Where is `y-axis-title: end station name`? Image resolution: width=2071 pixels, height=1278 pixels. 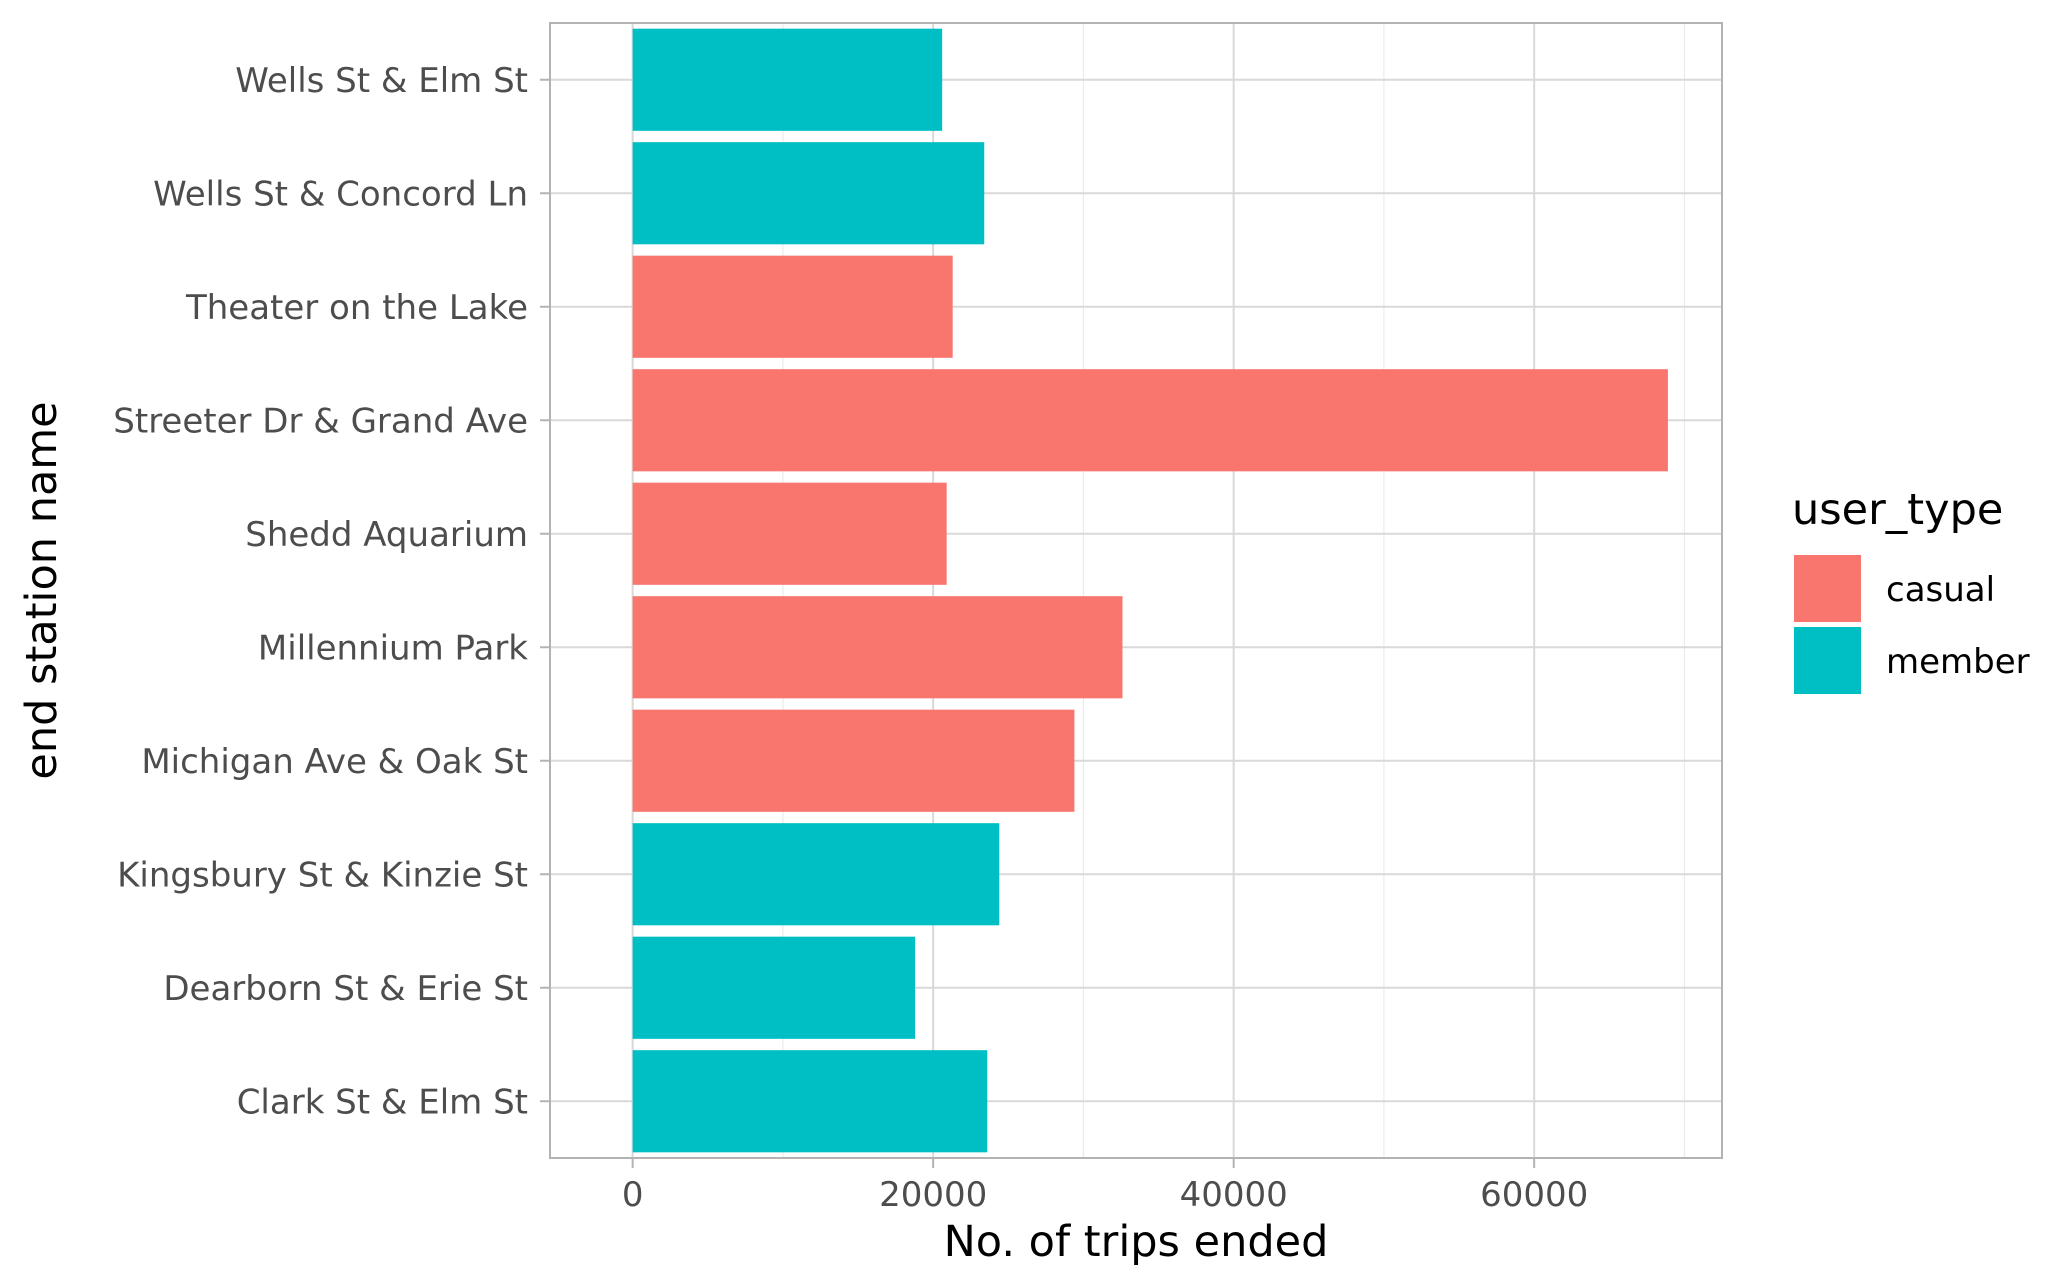
y-axis-title: end station name is located at coordinates (42, 590).